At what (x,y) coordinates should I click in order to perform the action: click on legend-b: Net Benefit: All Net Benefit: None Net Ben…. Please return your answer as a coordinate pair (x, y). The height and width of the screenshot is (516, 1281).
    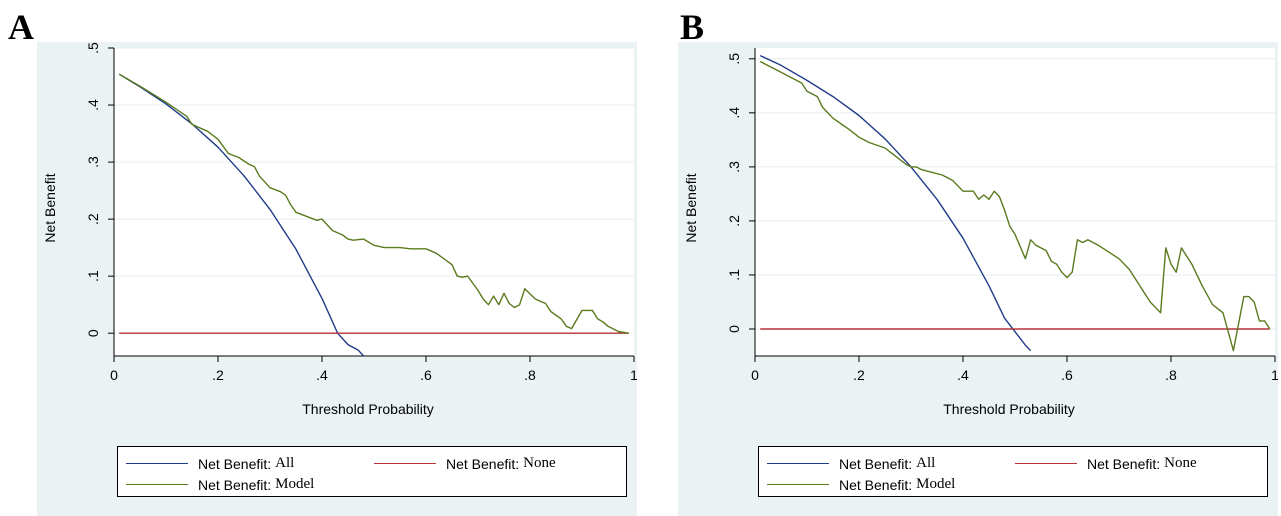
    Looking at the image, I should click on (1013, 471).